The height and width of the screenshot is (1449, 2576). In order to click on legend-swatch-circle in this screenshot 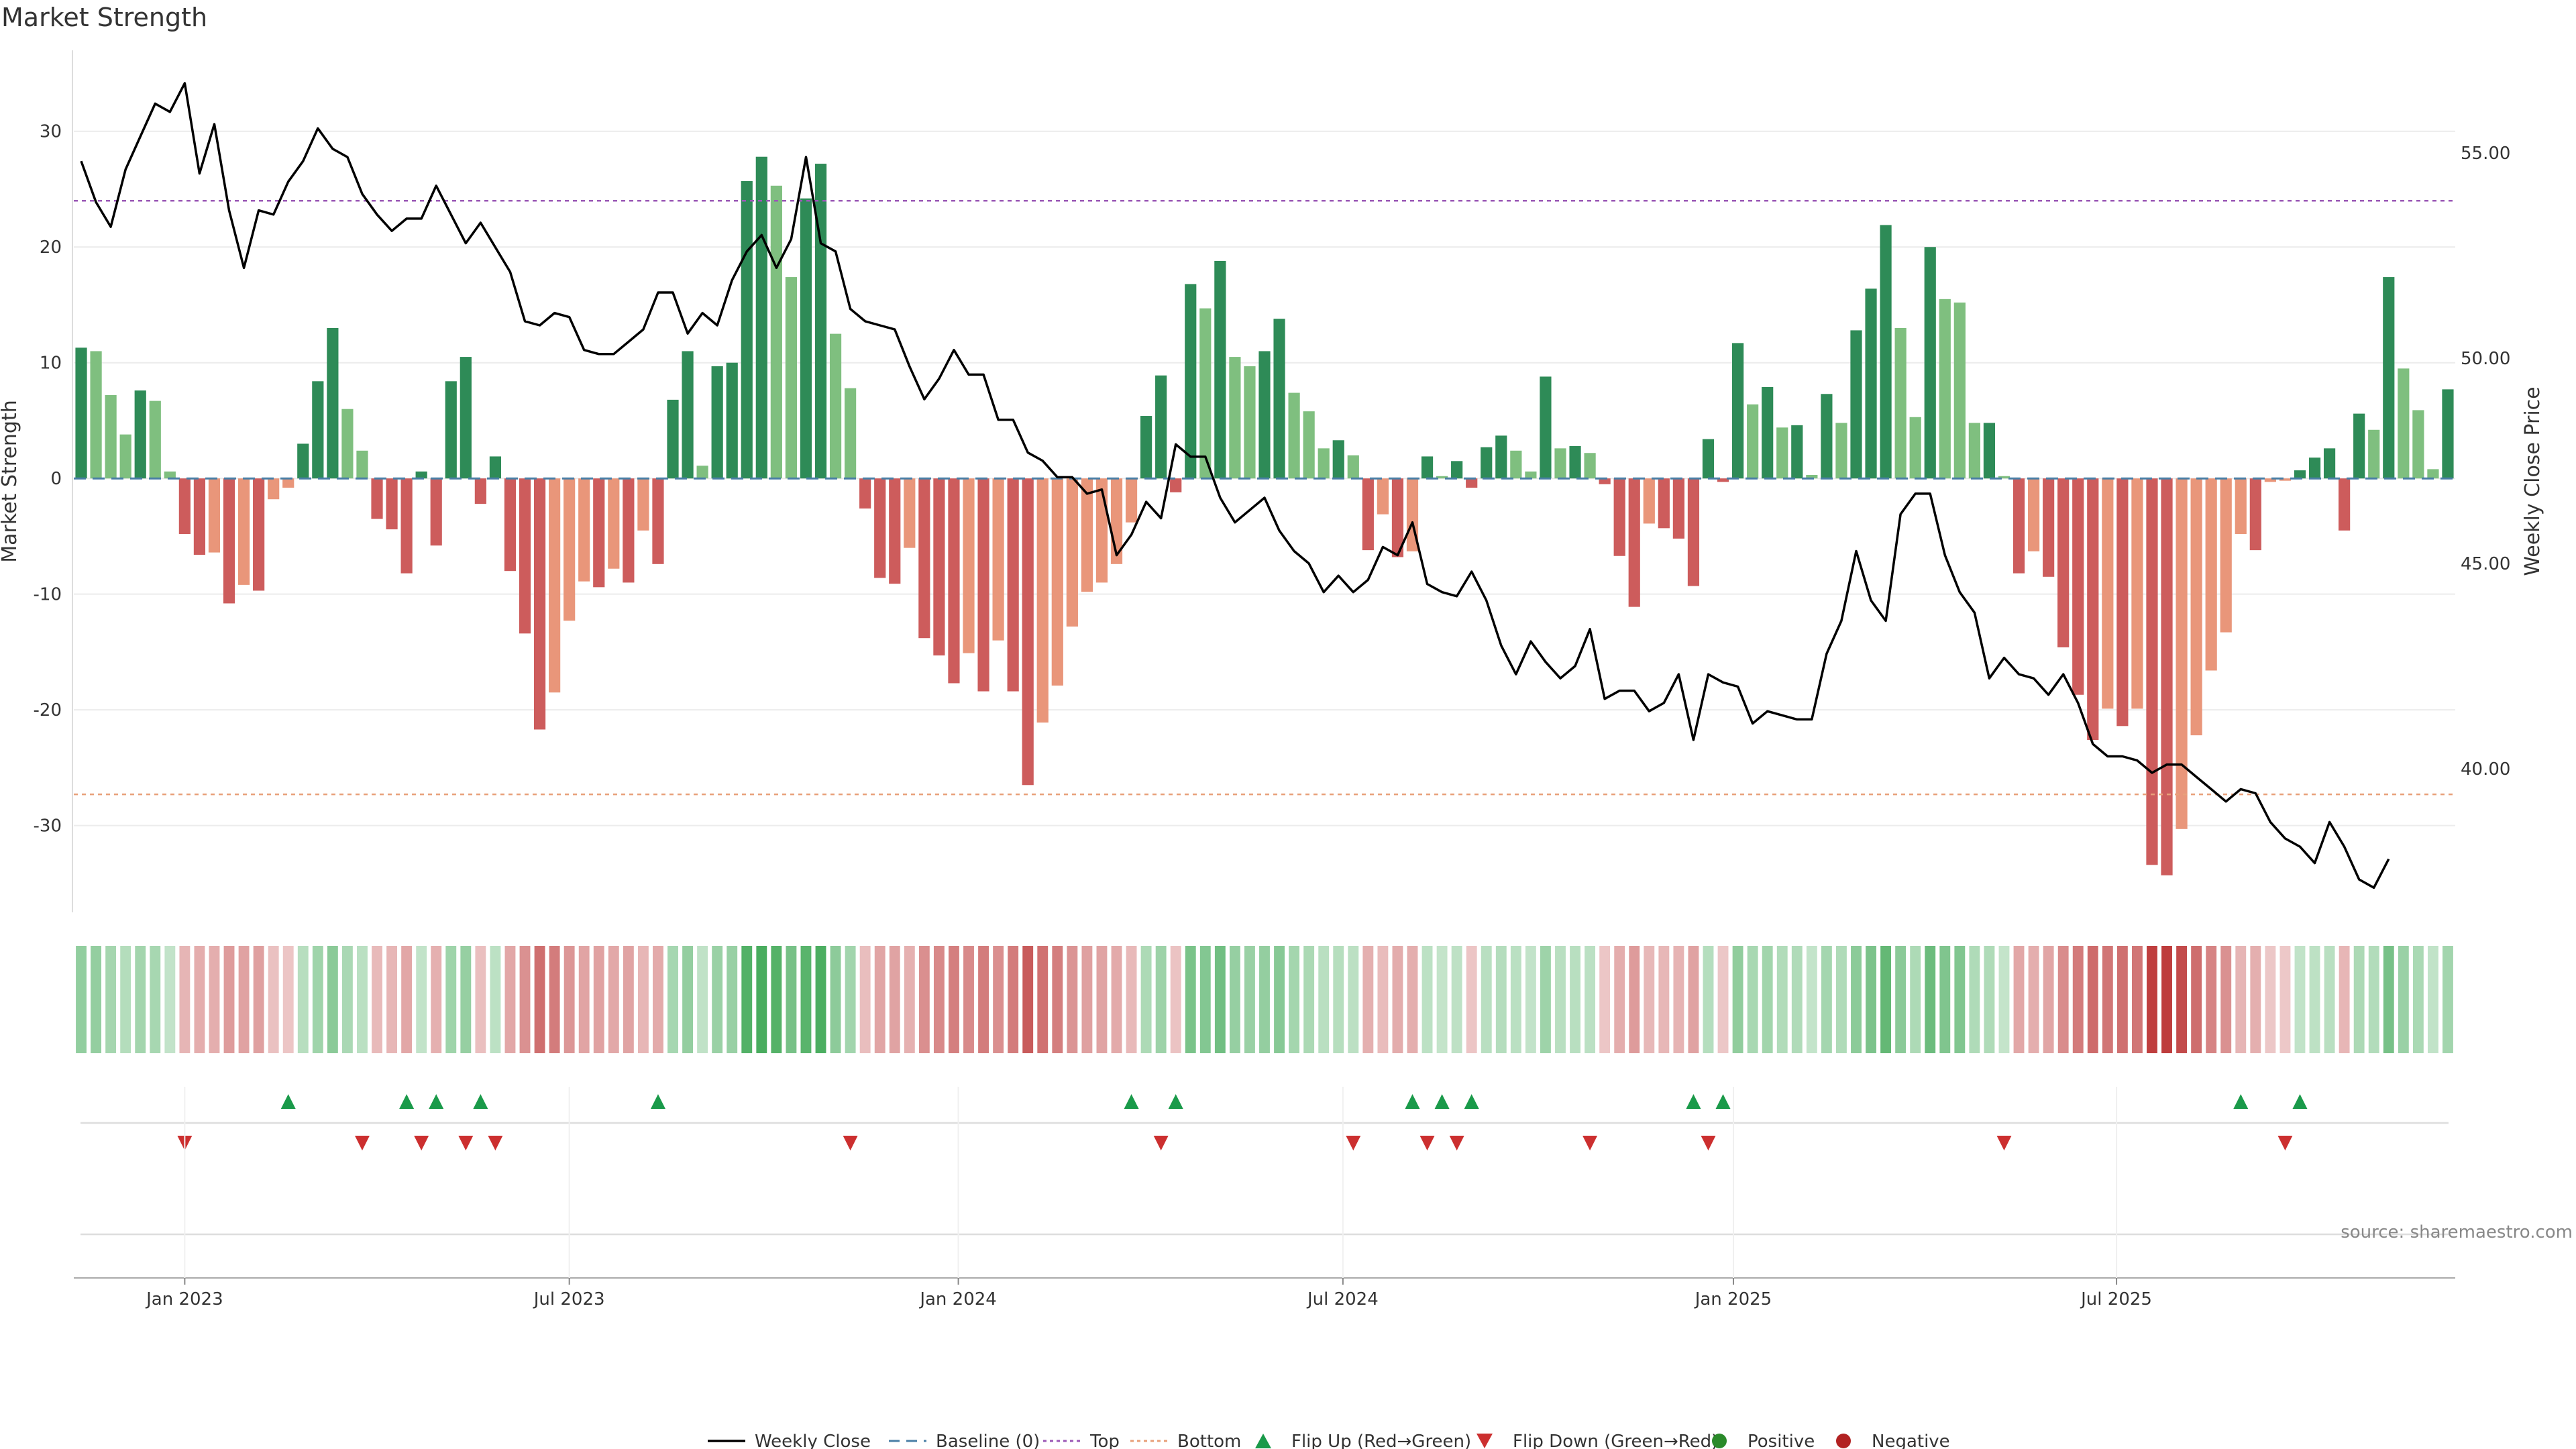, I will do `click(1843, 1441)`.